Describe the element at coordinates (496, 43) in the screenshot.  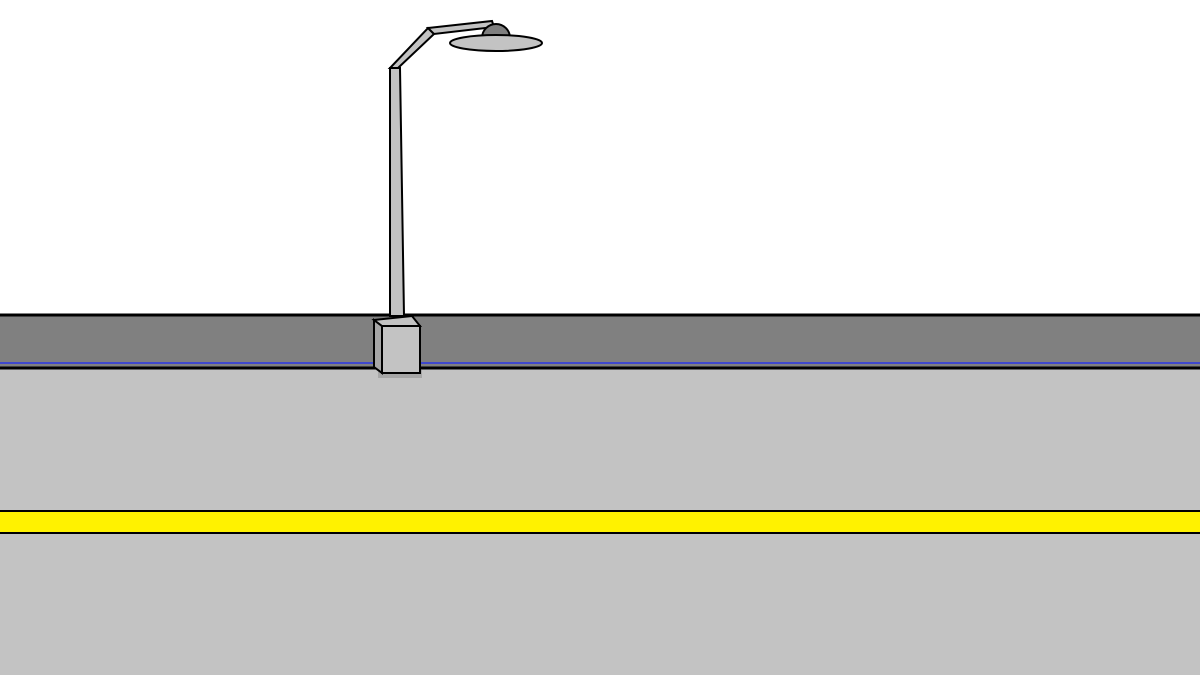
I see `lamp-shade` at that location.